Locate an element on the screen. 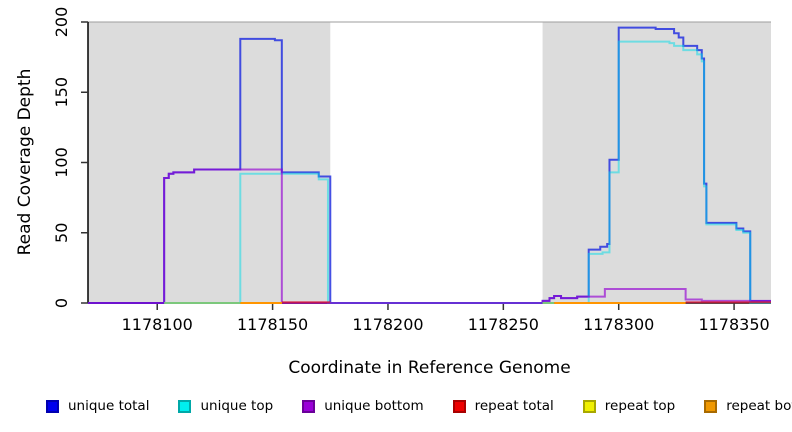  x-tick-label: 1178200 is located at coordinates (387, 324).